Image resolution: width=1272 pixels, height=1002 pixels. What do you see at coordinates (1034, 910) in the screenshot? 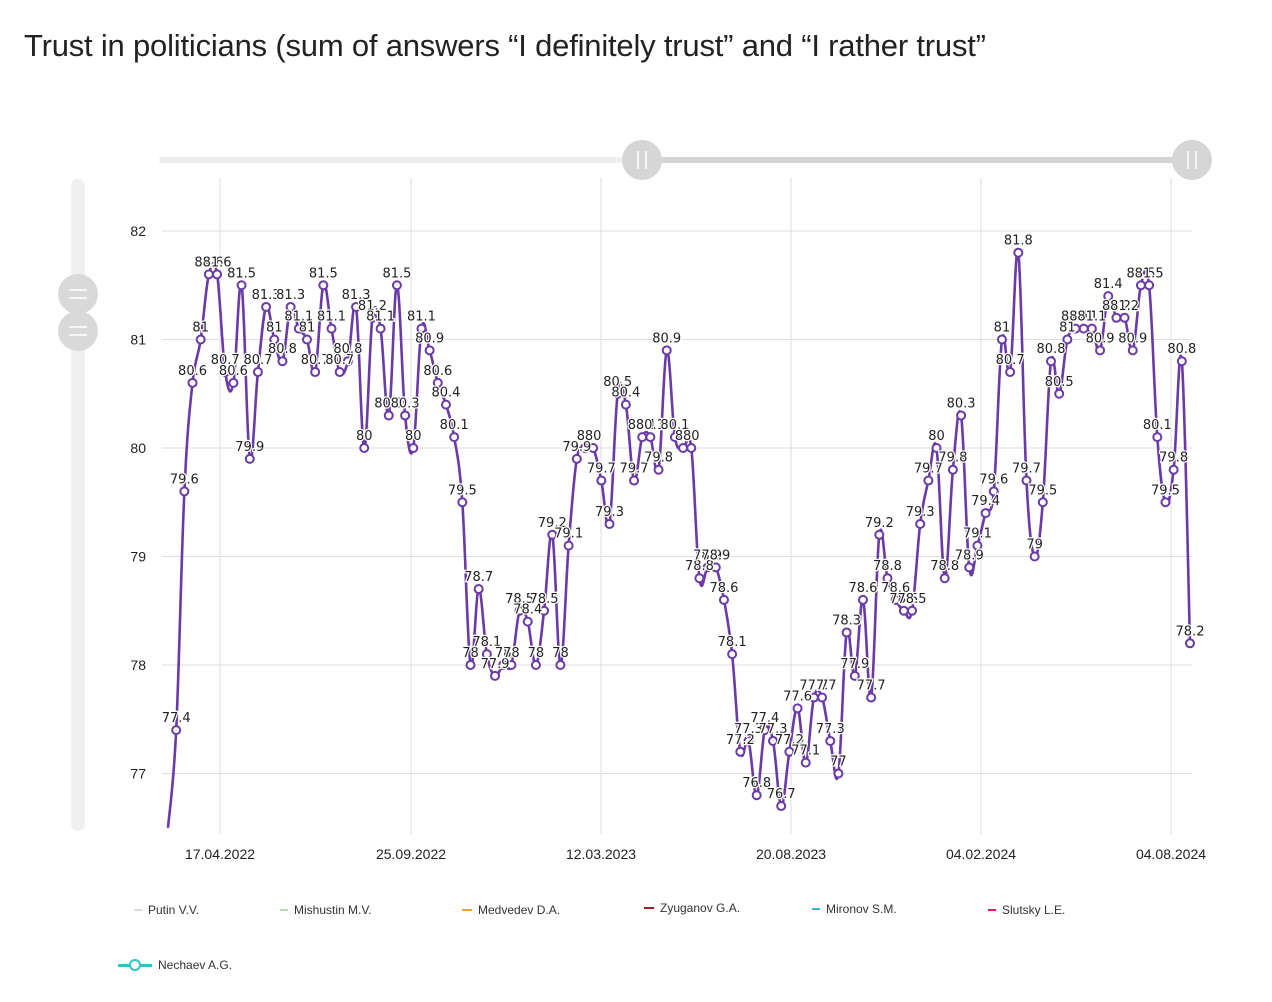
I see `legend-label: Slutsky L.E.` at bounding box center [1034, 910].